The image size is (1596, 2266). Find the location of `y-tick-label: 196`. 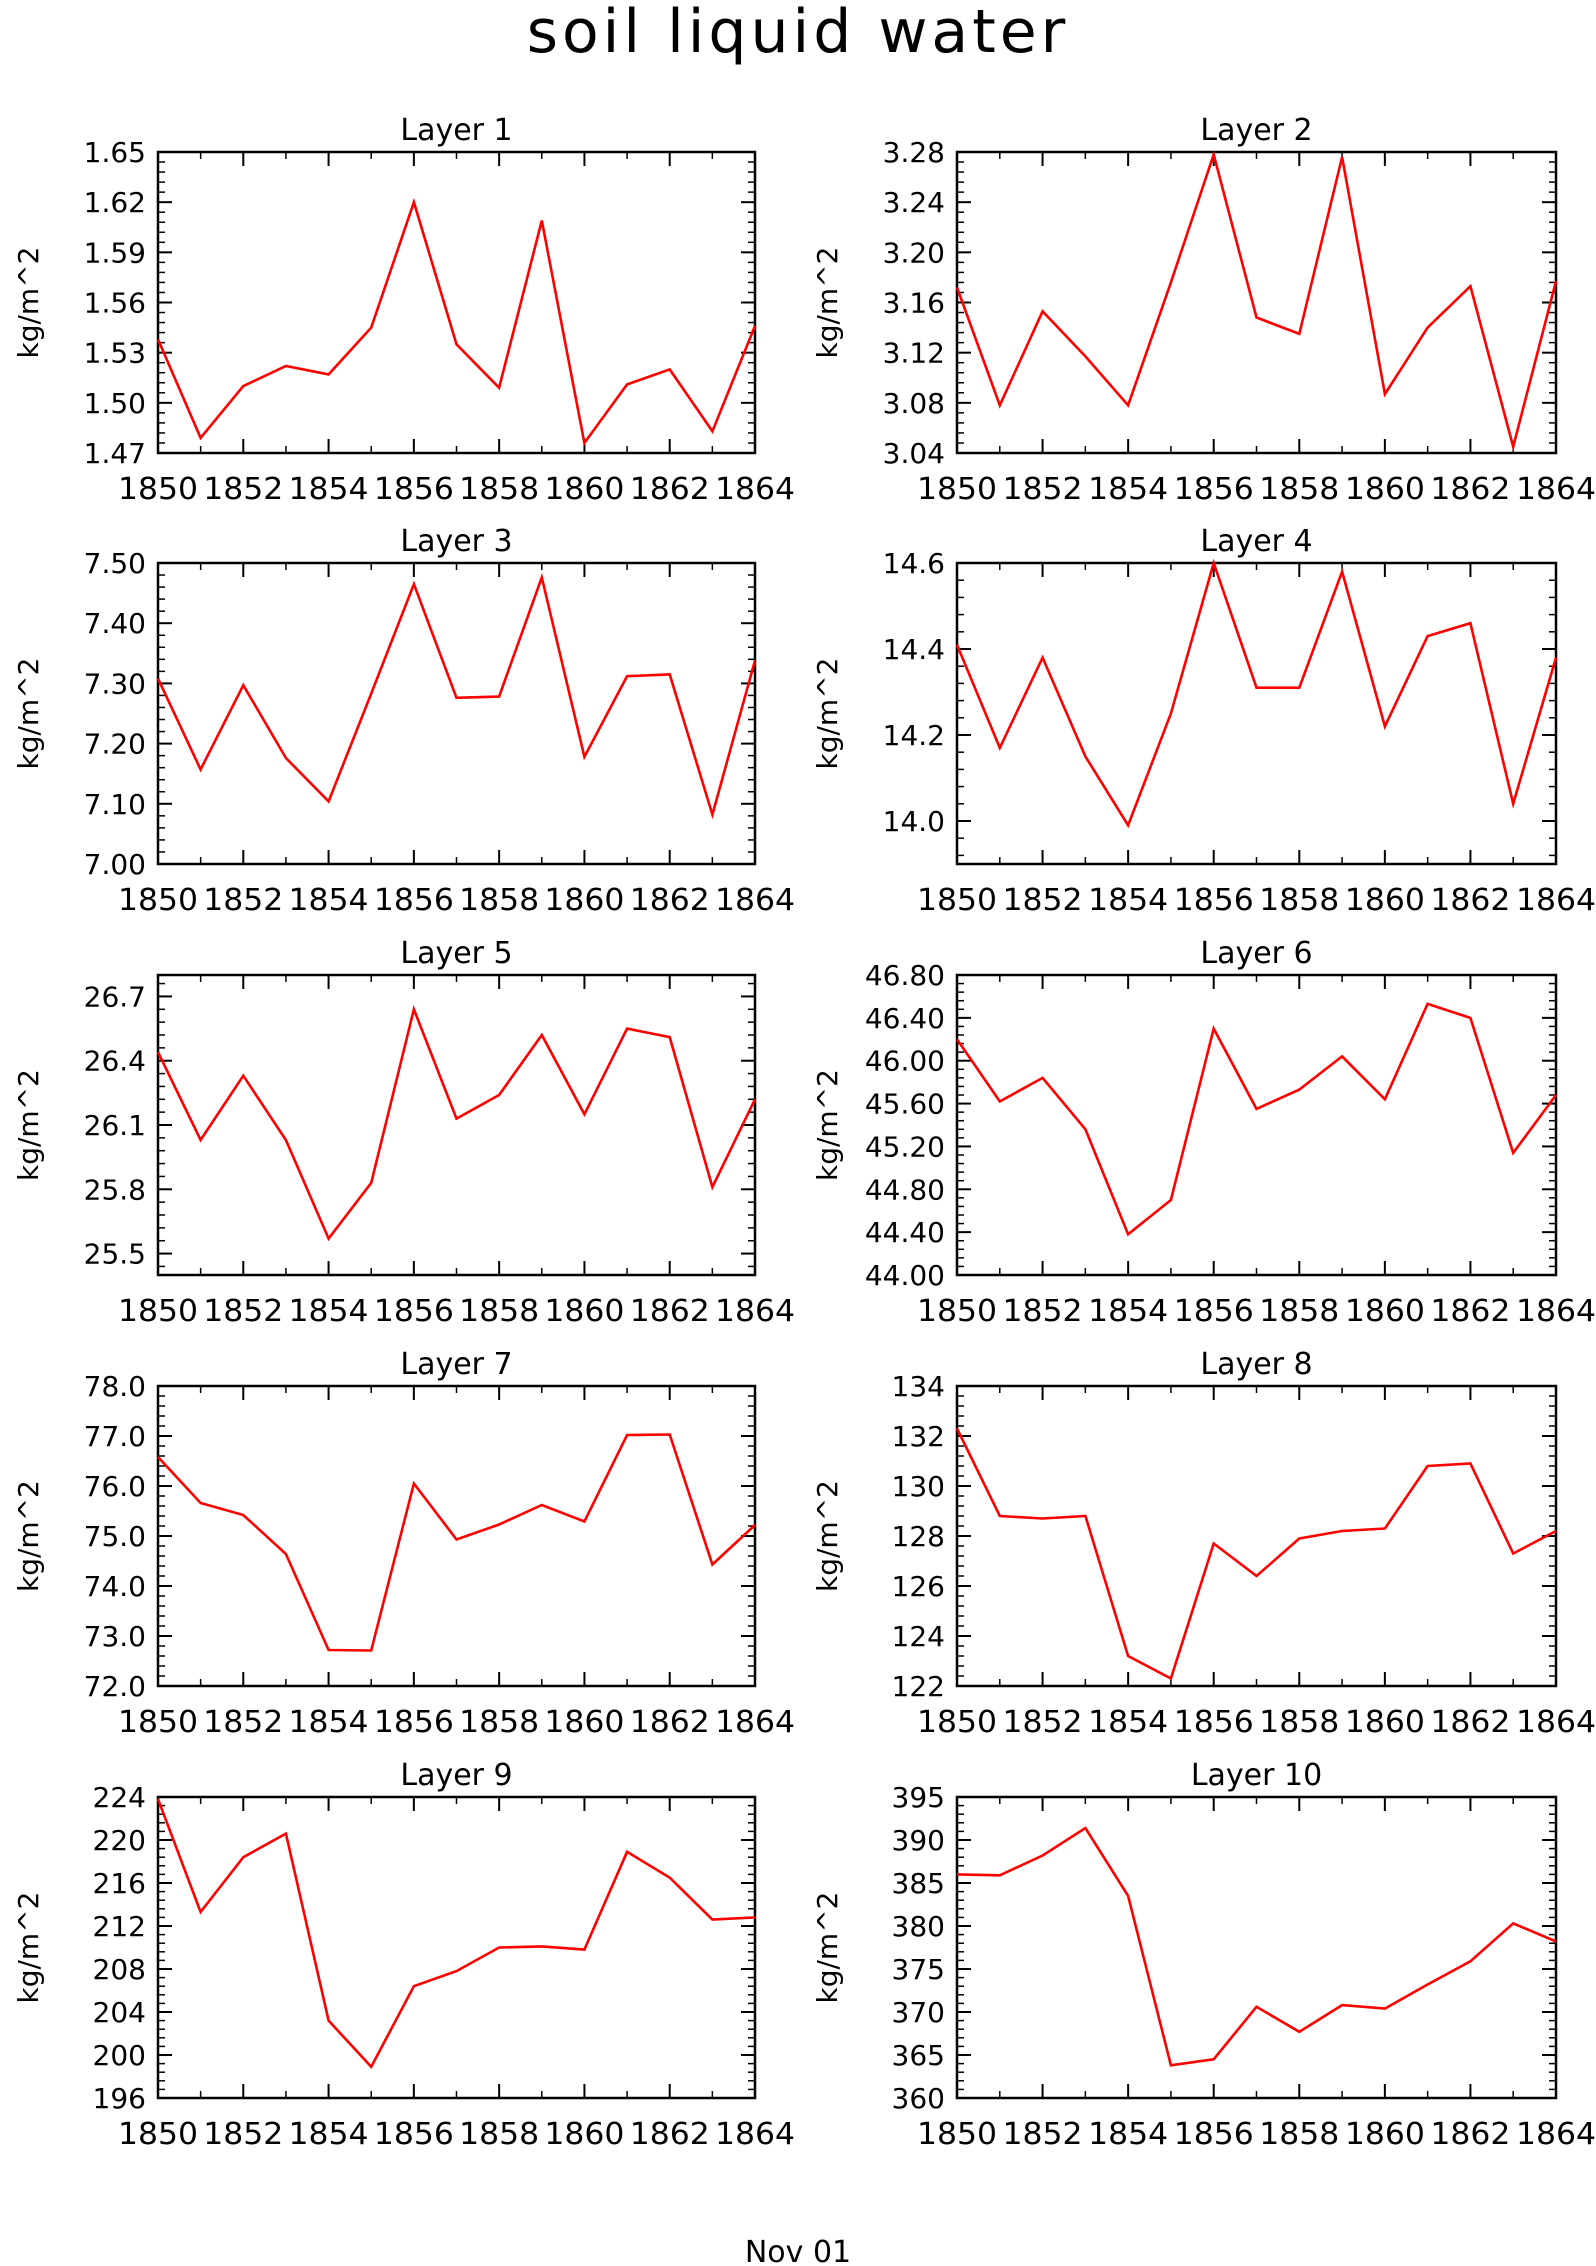

y-tick-label: 196 is located at coordinates (119, 2098).